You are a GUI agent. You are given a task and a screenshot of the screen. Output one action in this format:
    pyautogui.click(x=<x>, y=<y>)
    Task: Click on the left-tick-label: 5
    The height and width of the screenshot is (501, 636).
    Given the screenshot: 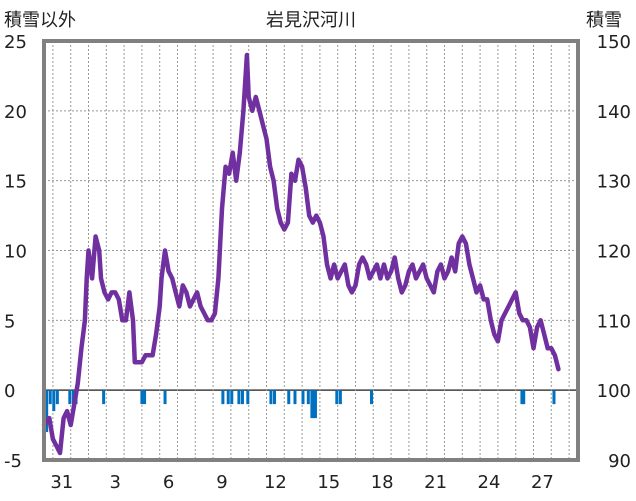 What is the action you would take?
    pyautogui.click(x=9, y=321)
    